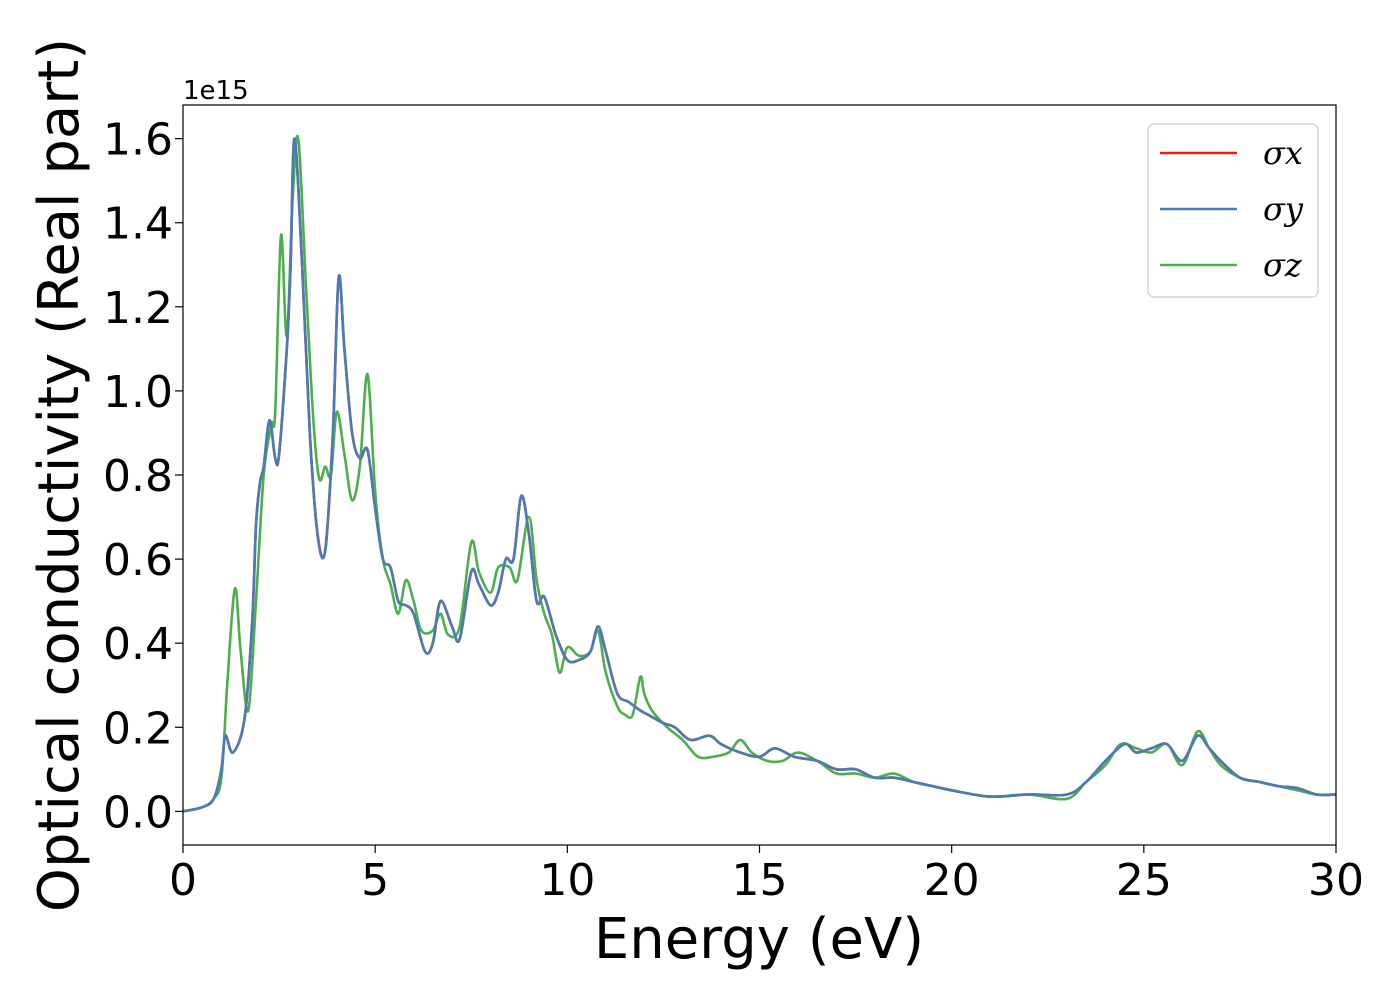 This screenshot has width=1400, height=1000. What do you see at coordinates (1336, 880) in the screenshot?
I see `x-tick-label: 30` at bounding box center [1336, 880].